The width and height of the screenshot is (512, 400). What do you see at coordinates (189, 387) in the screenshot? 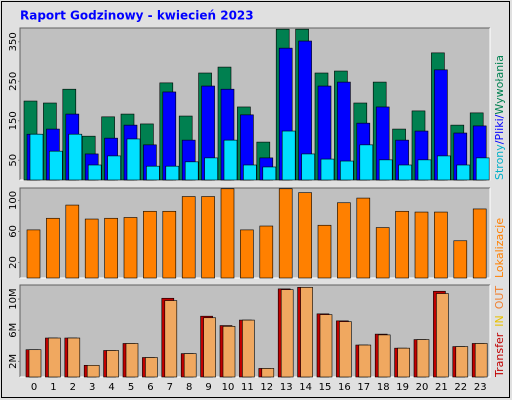
I see `x-tick-label: 8` at bounding box center [189, 387].